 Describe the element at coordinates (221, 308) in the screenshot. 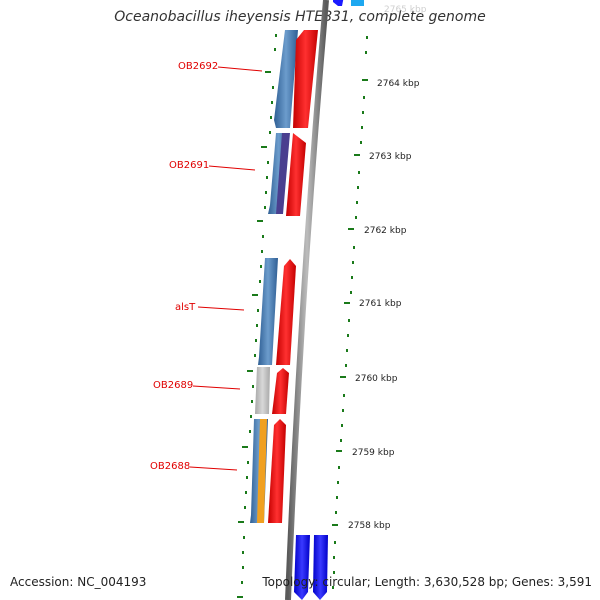

I see `leader-line-alst` at that location.